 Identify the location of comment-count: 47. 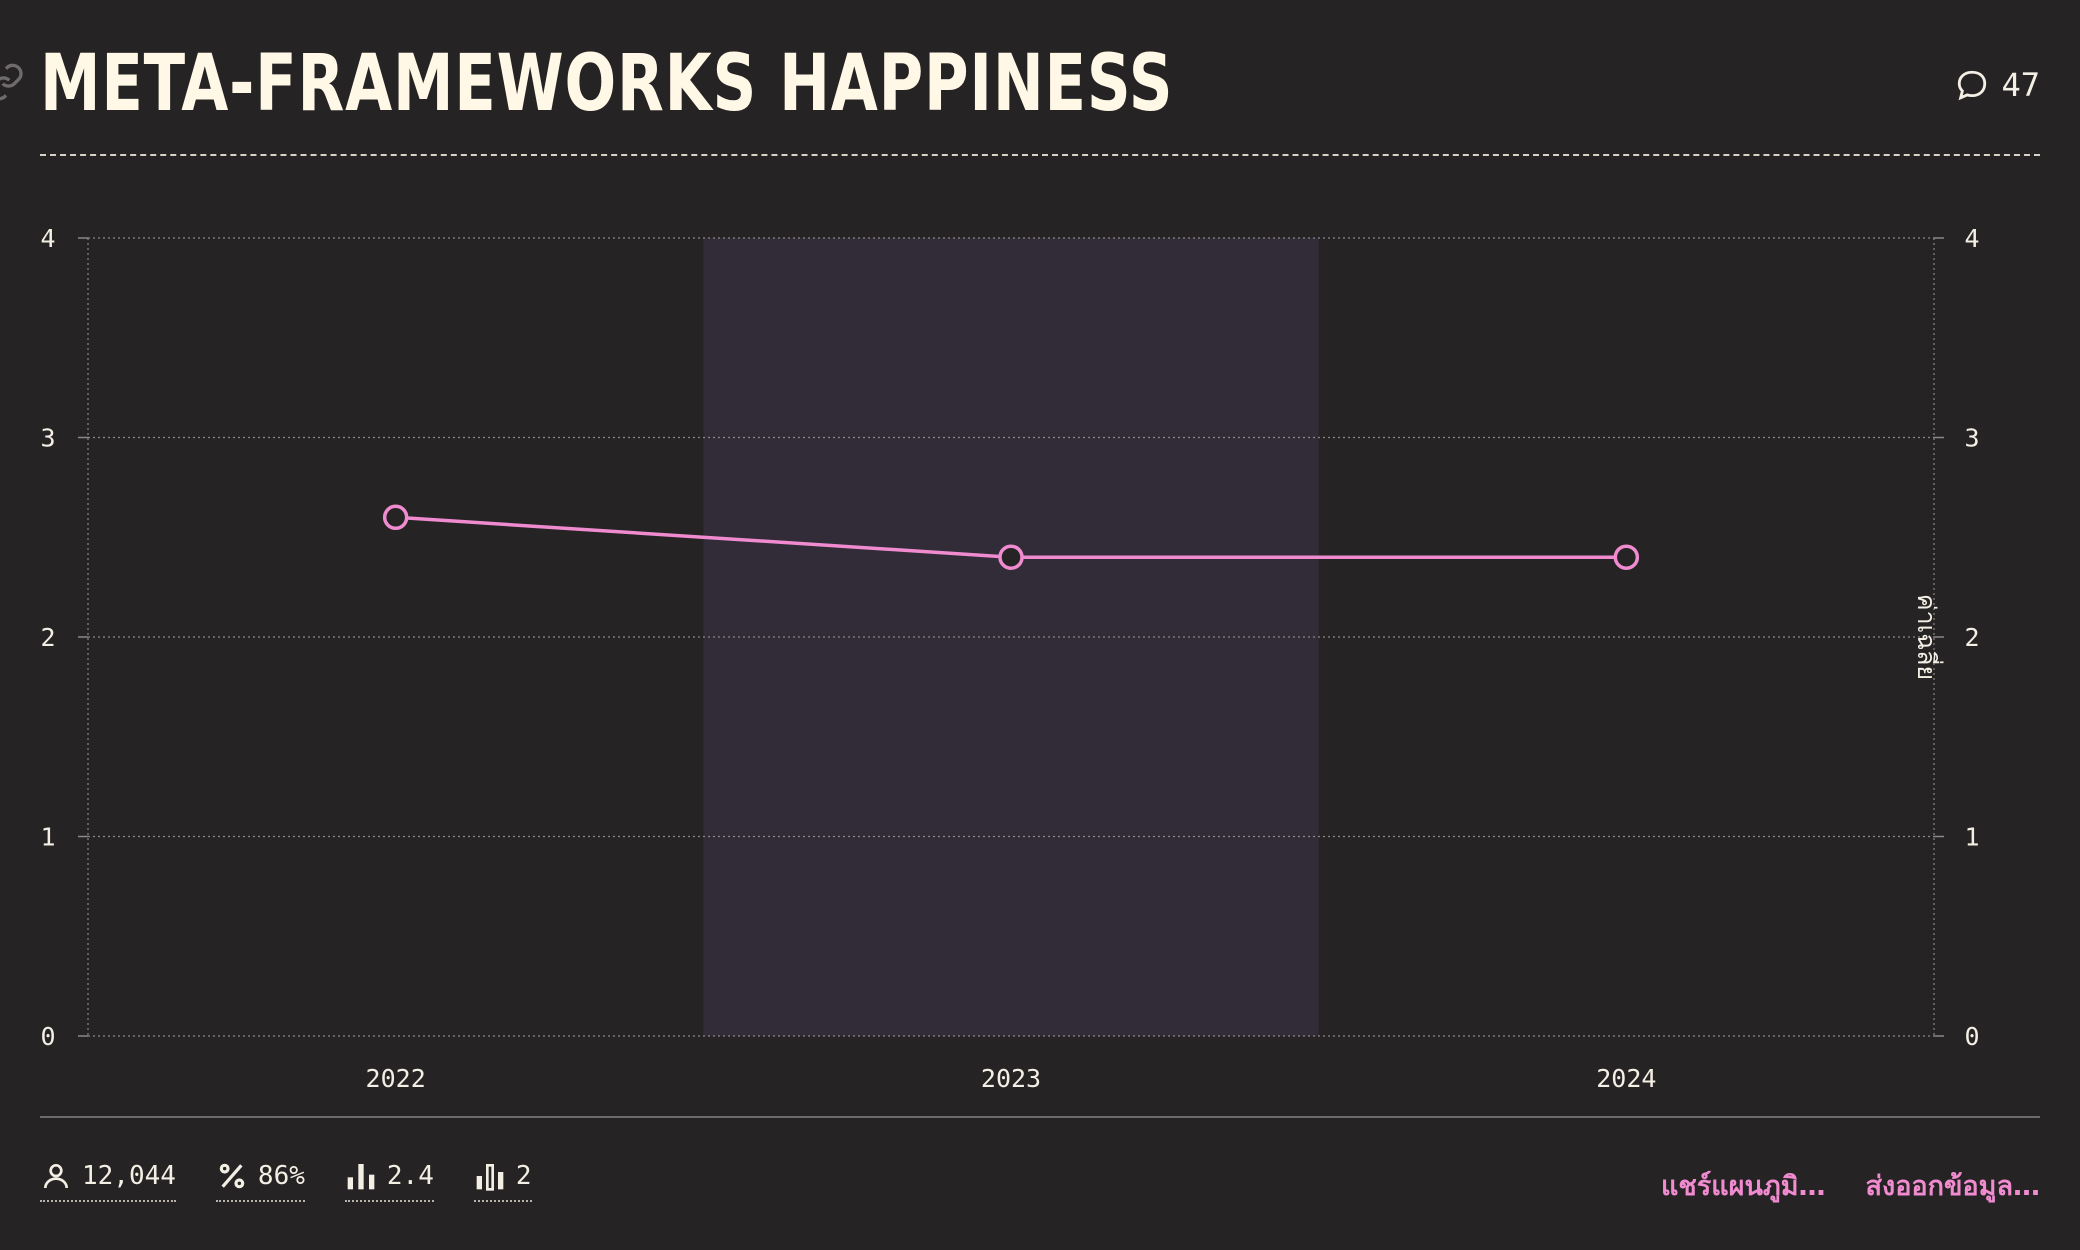
(2020, 85).